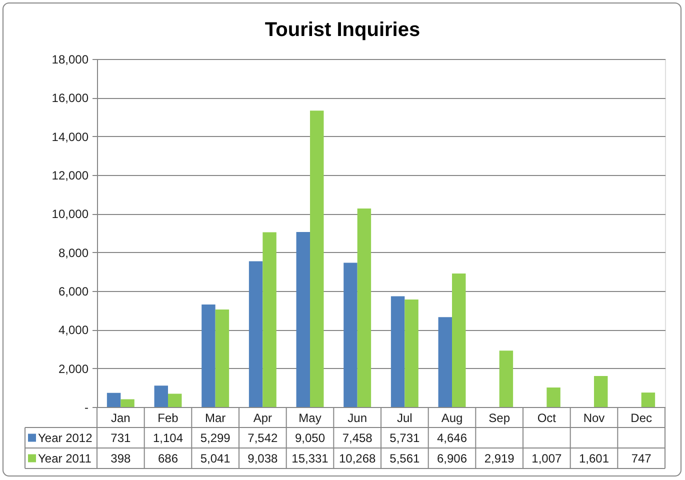 This screenshot has width=685, height=480. I want to click on x-tick-label: Sep, so click(499, 417).